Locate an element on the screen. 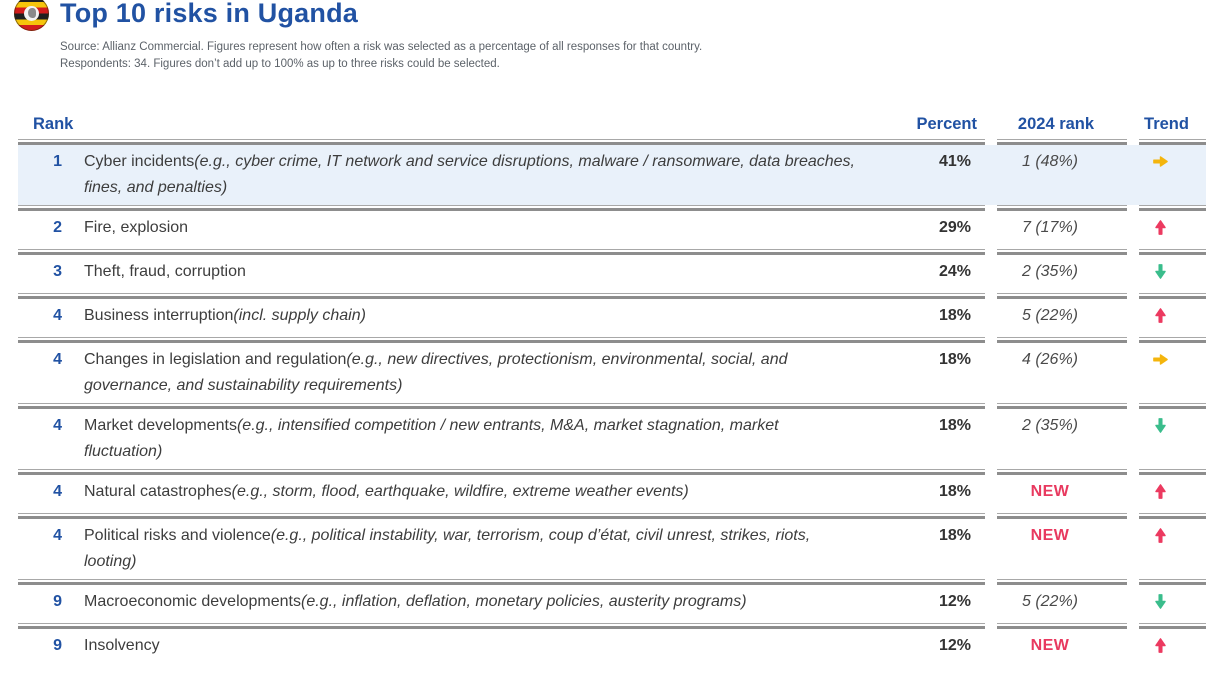 The height and width of the screenshot is (684, 1216). risk-cell: Theft, fraud, corruption is located at coordinates (471, 272).